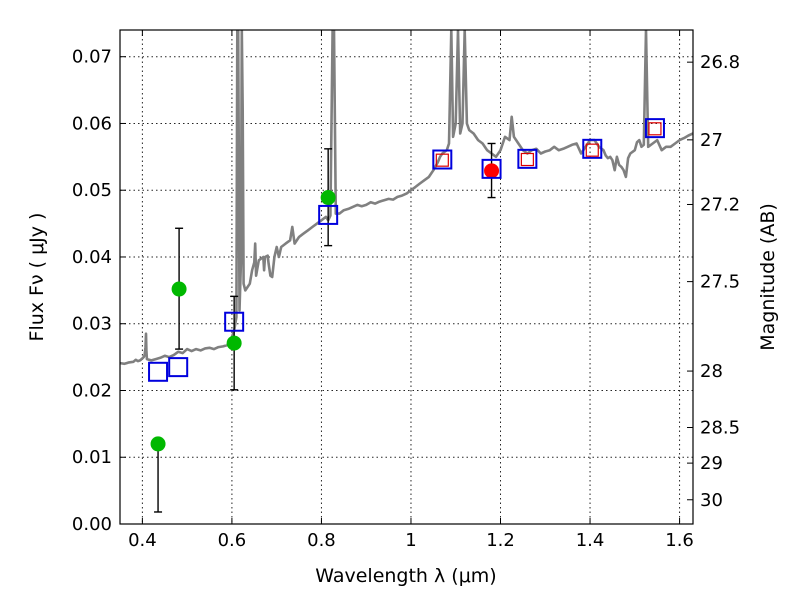 The width and height of the screenshot is (800, 600). I want to click on x-tick-label: 1.2, so click(500, 540).